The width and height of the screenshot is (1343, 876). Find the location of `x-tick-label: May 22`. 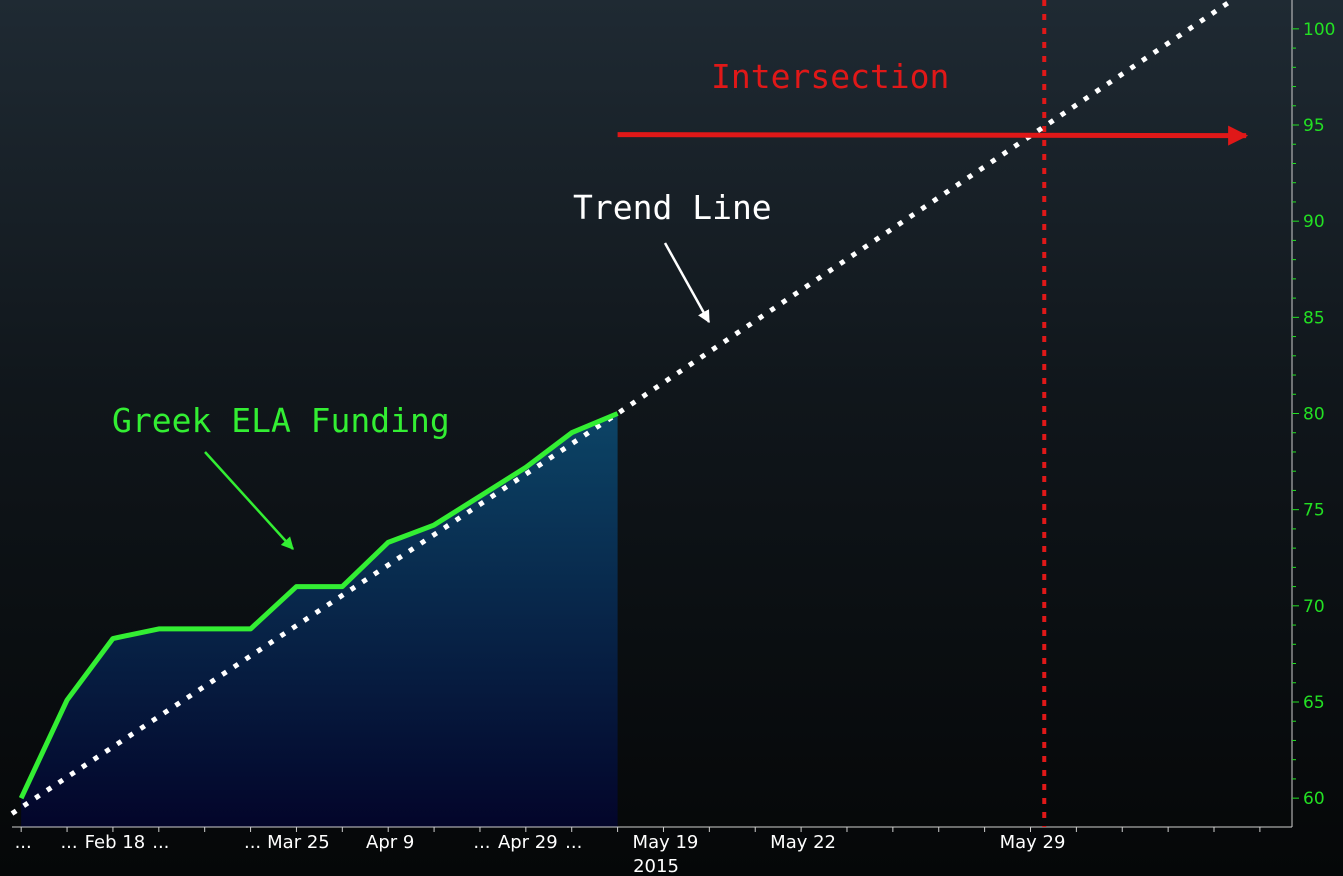

x-tick-label: May 22 is located at coordinates (803, 842).